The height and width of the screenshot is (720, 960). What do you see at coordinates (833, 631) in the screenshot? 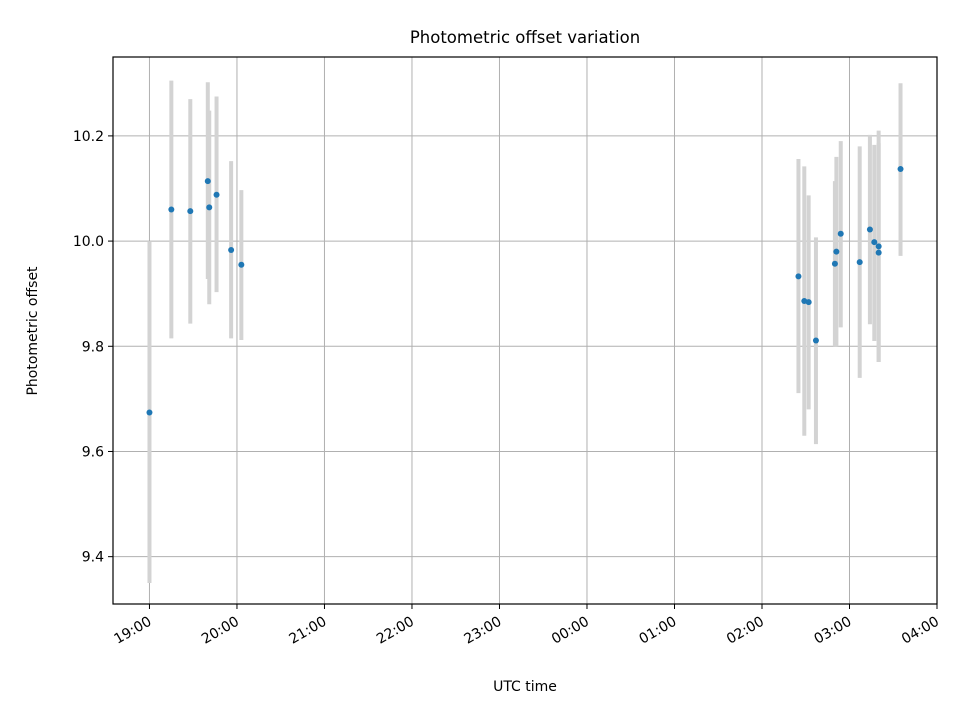
I see `x-tick-label: 03:00` at bounding box center [833, 631].